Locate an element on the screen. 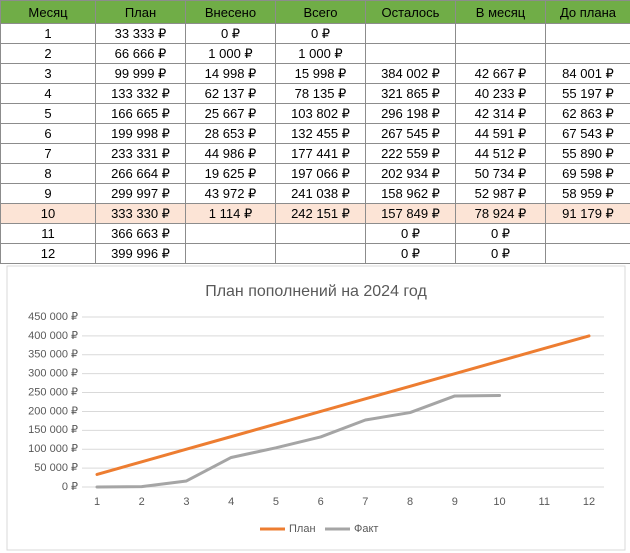  cell: 296 198 ₽ is located at coordinates (410, 113).